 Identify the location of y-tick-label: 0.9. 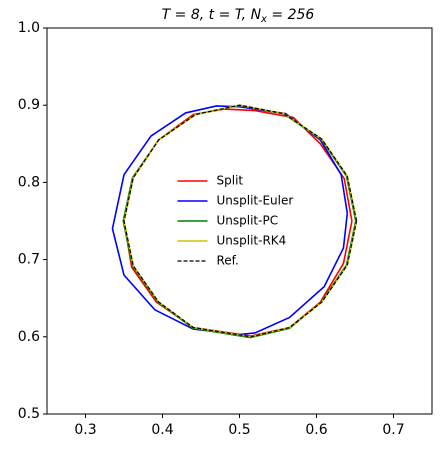
(29, 105).